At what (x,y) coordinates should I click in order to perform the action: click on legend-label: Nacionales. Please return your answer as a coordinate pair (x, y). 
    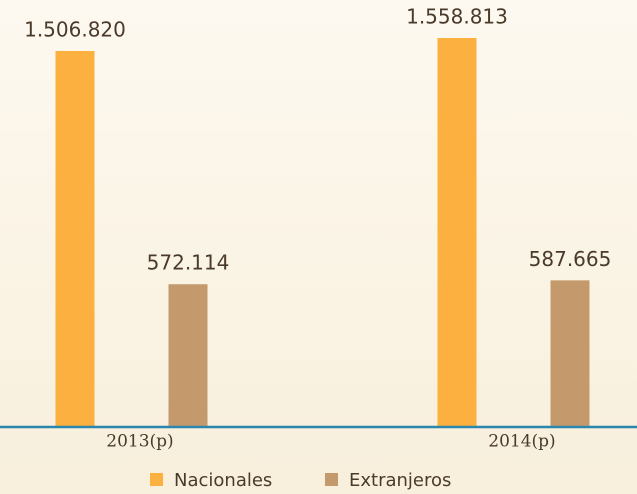
    Looking at the image, I should click on (223, 480).